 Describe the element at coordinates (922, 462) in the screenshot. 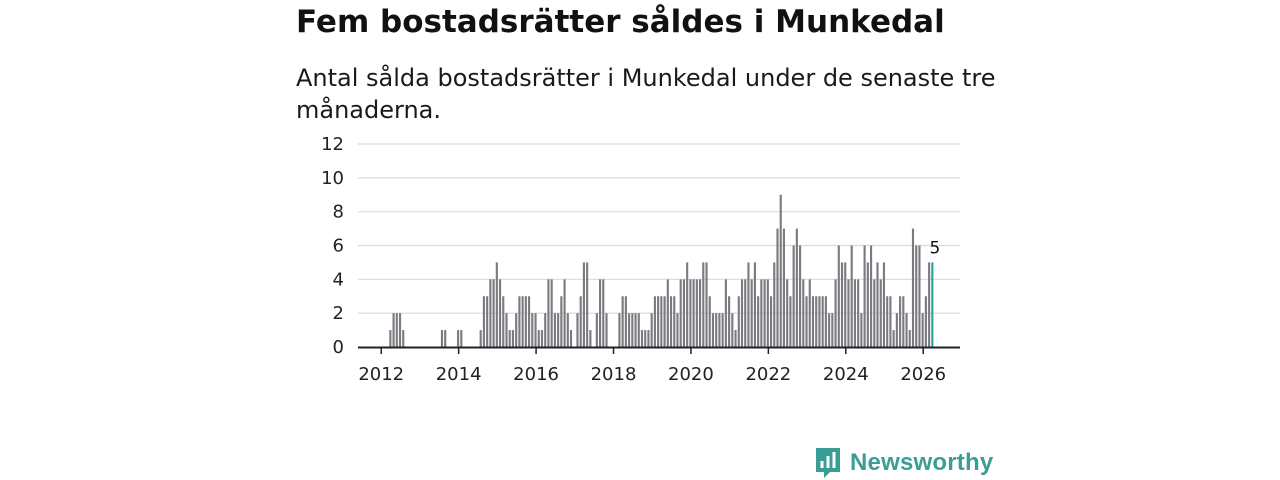

I see `newsworthy-logo-text: Newsworthy` at that location.